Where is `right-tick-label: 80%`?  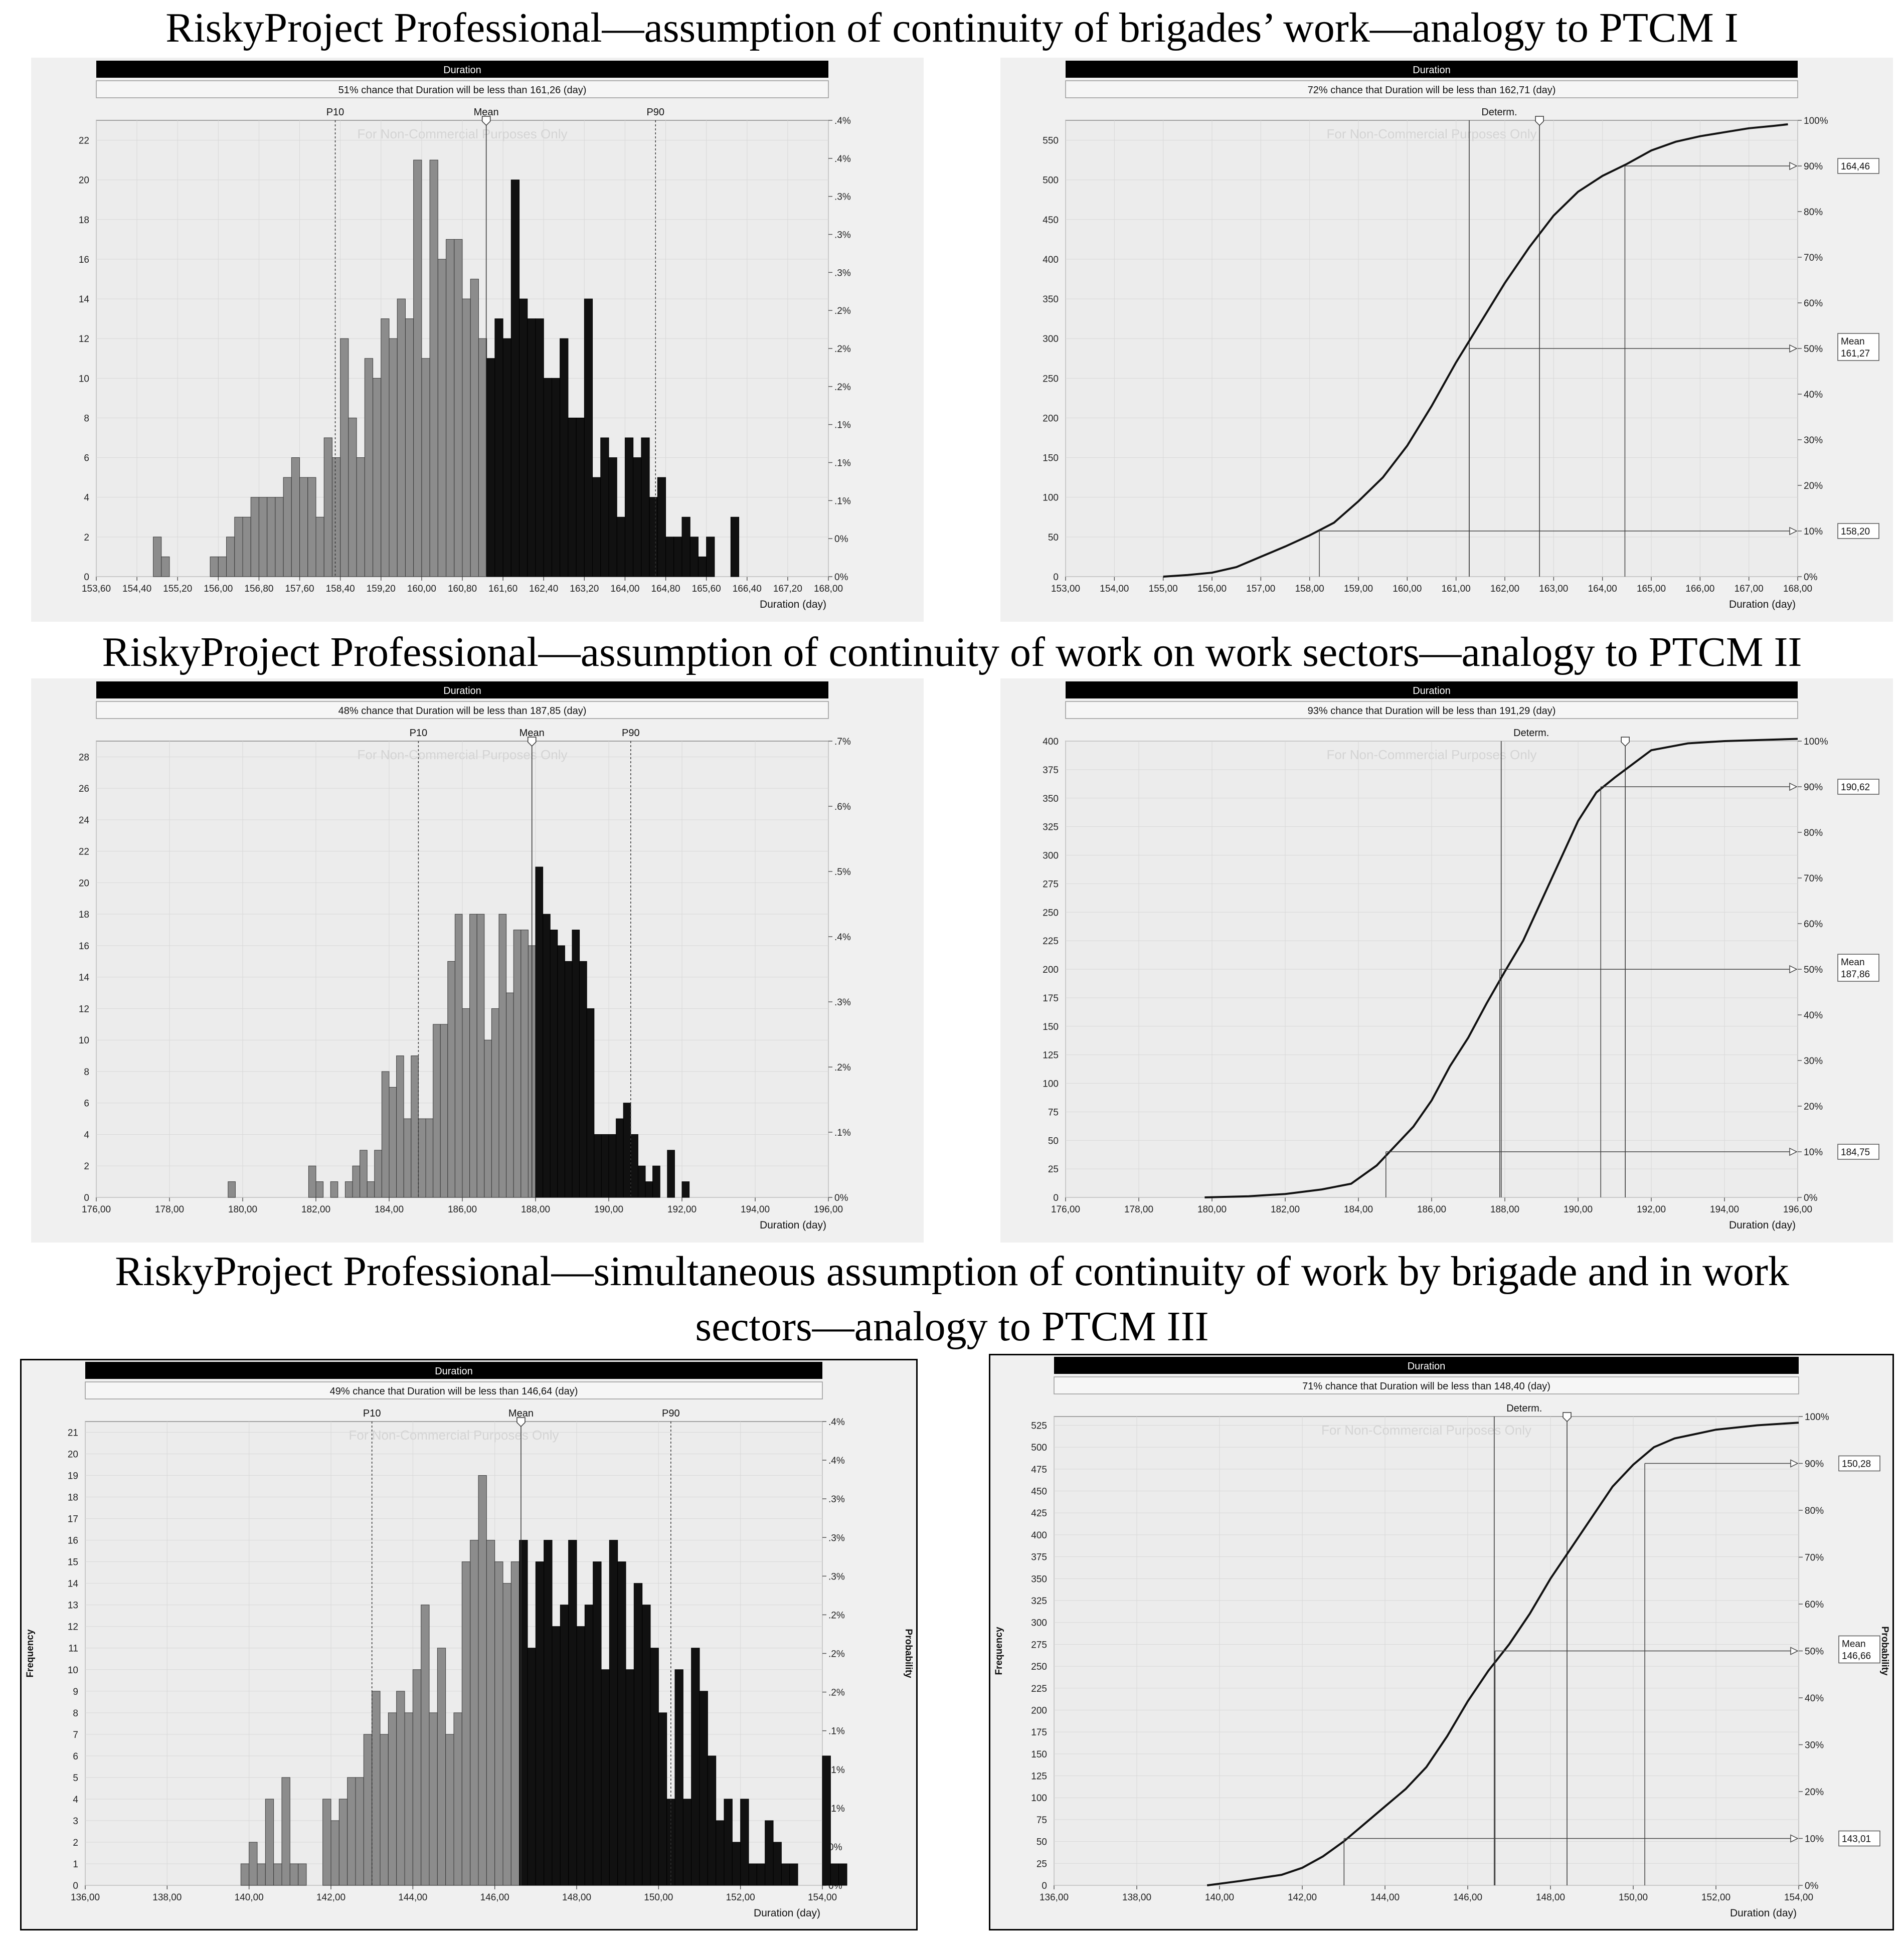
right-tick-label: 80% is located at coordinates (1813, 213).